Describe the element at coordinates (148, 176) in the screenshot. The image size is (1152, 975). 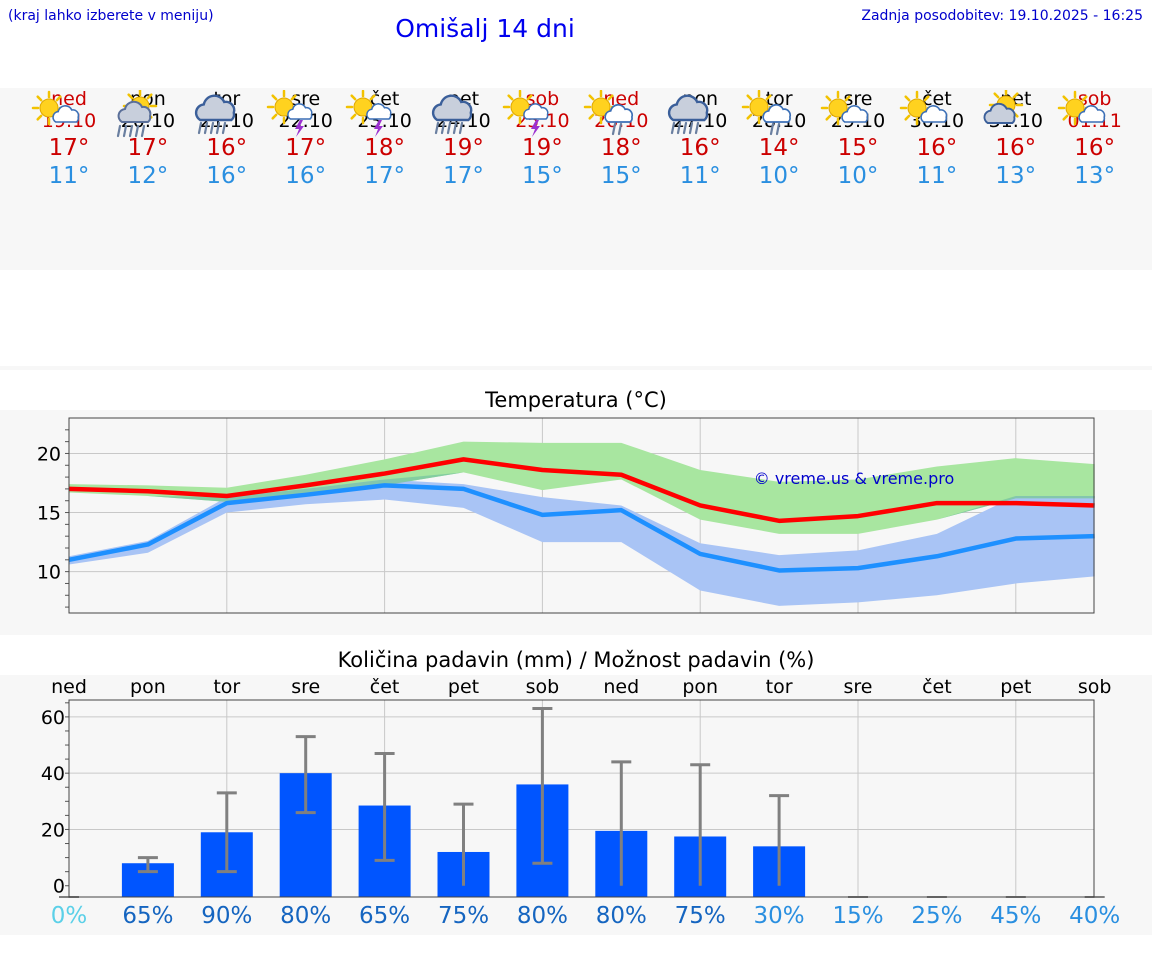
I see `temp-min: 12°` at that location.